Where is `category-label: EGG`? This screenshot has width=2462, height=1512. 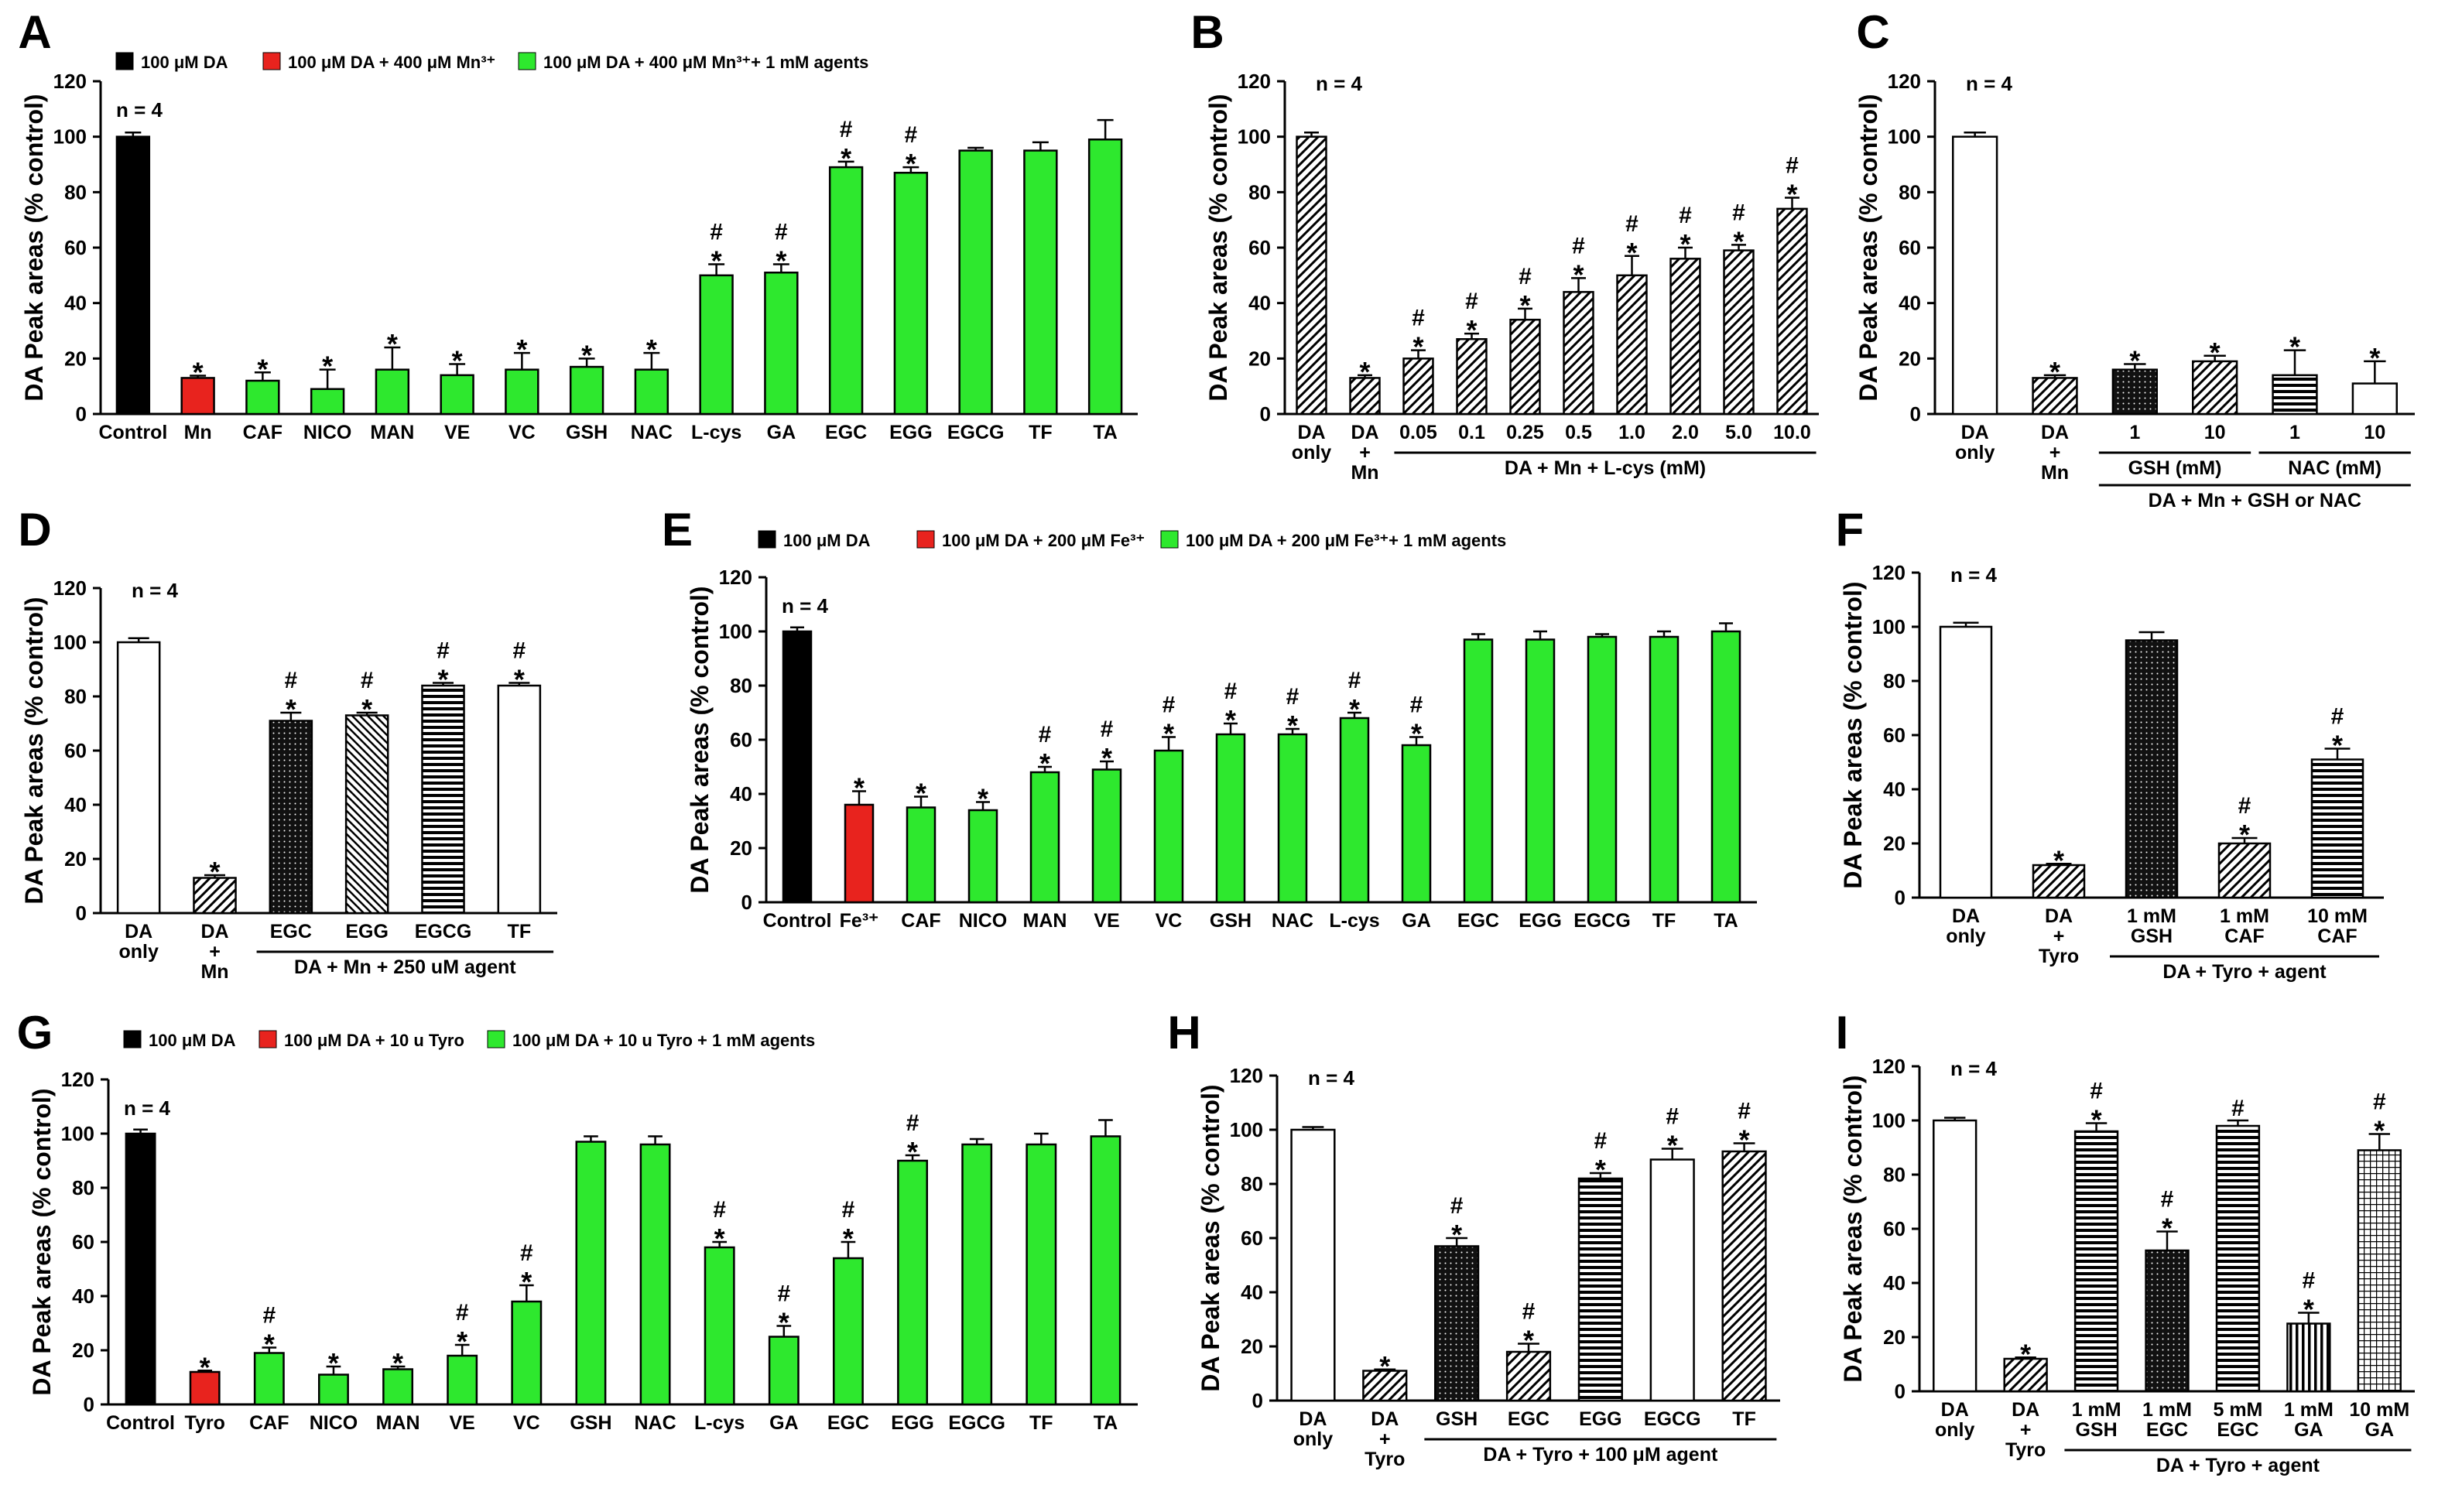
category-label: EGG is located at coordinates (911, 432).